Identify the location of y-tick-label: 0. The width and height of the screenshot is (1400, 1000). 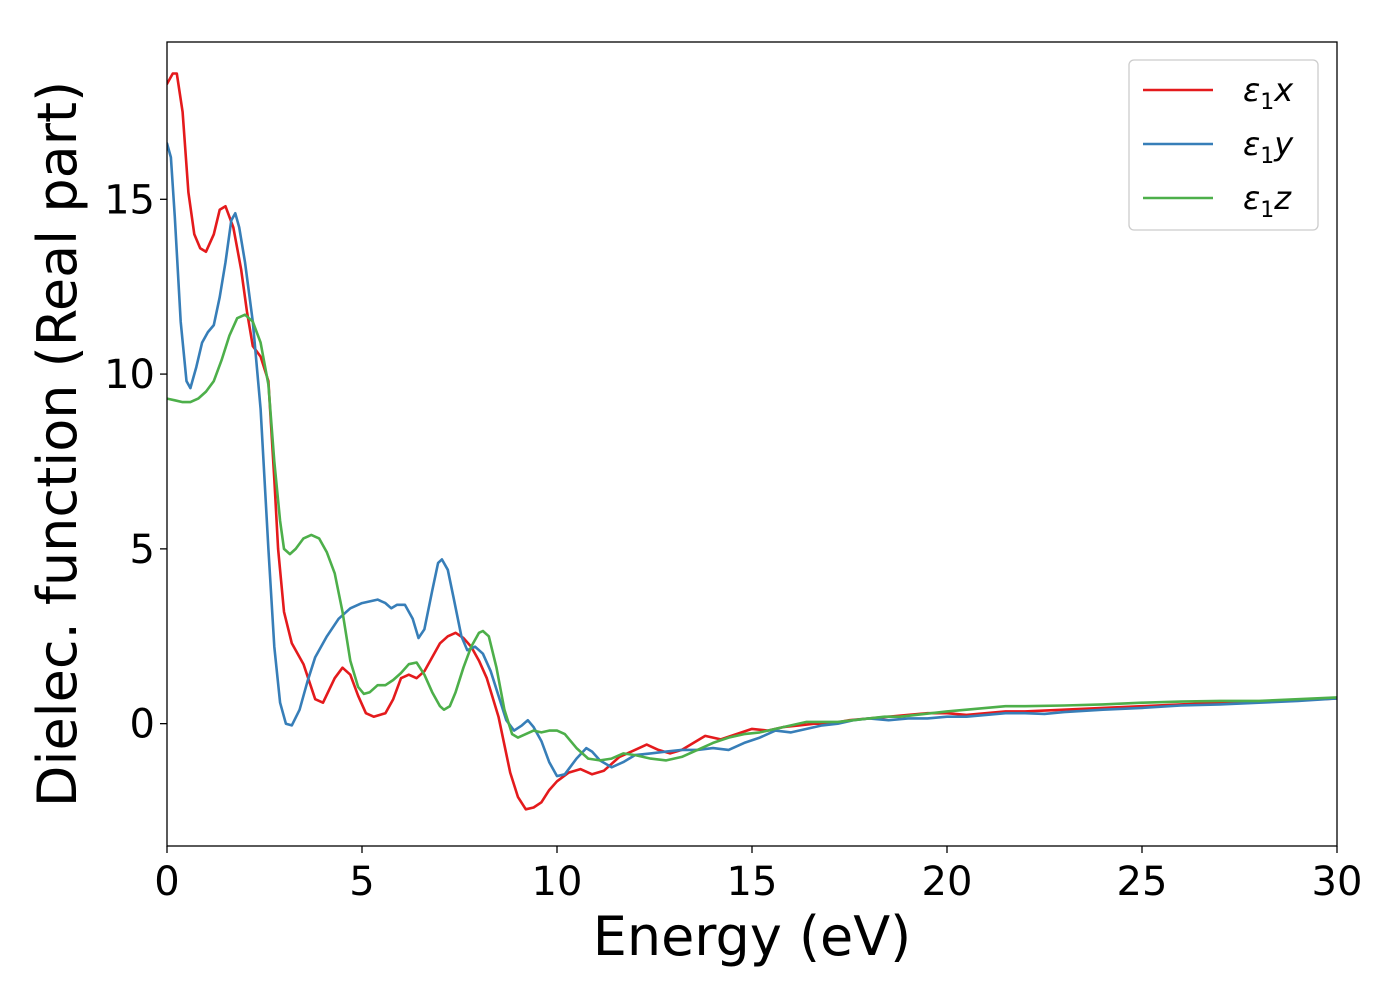
(142, 725).